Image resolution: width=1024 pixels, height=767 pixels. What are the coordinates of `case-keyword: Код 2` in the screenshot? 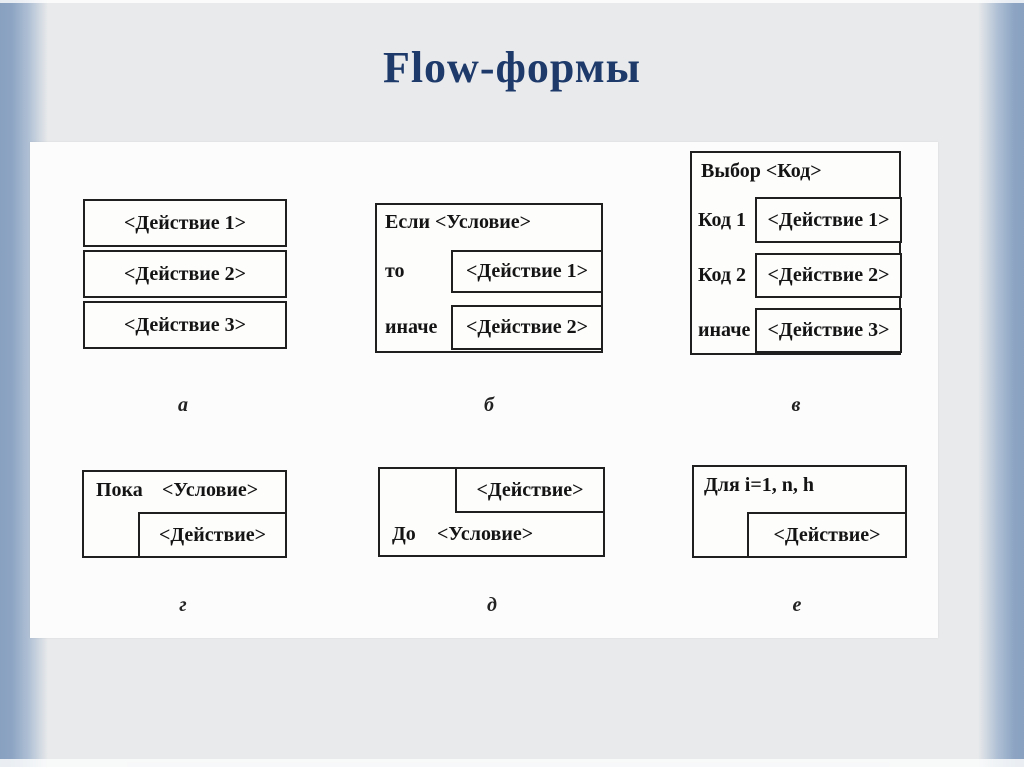 It's located at (722, 275).